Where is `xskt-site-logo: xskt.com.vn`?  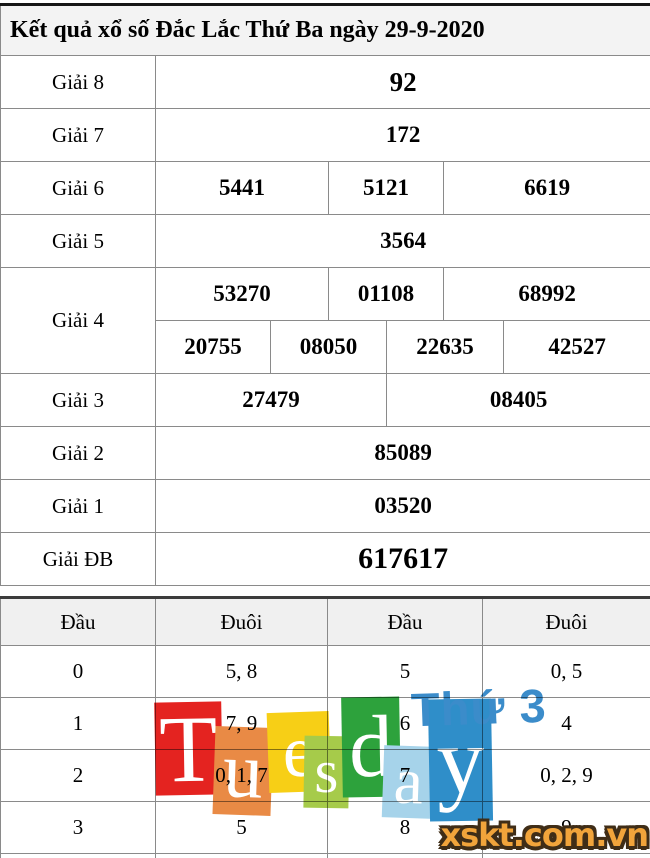 xskt-site-logo: xskt.com.vn is located at coordinates (544, 835).